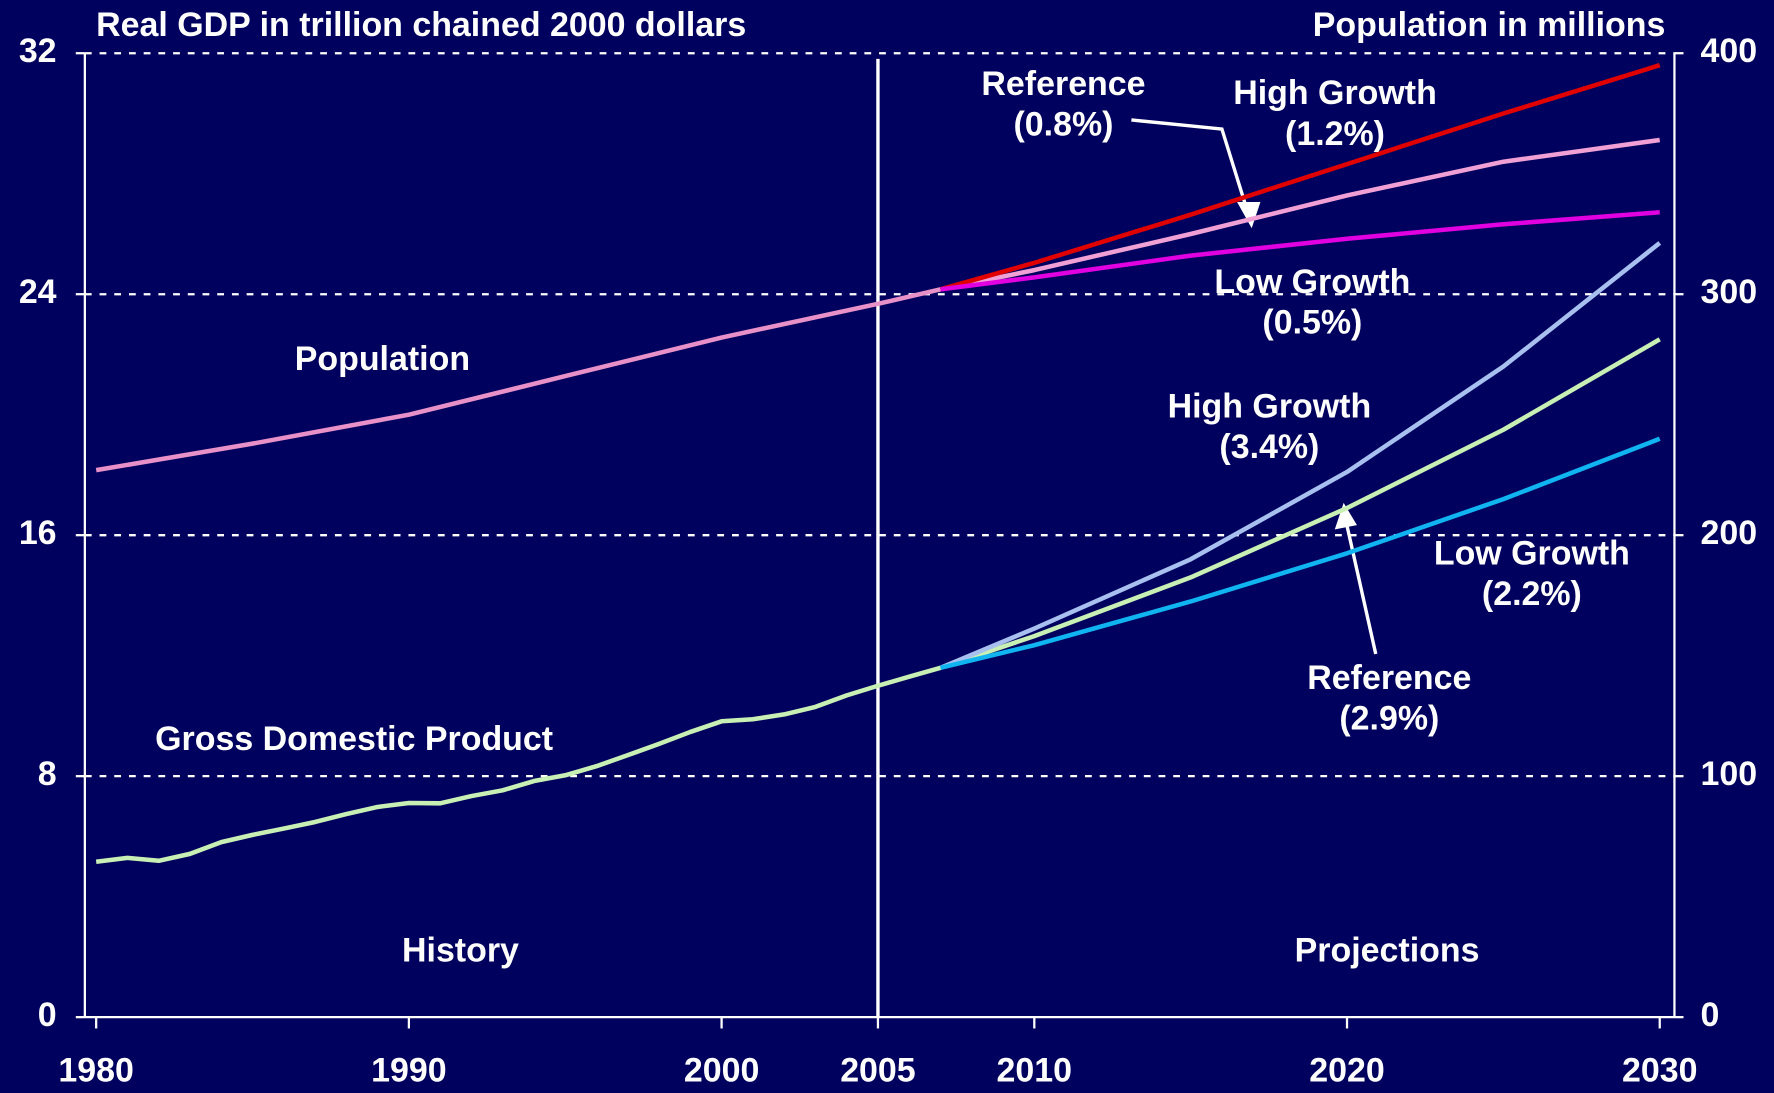 This screenshot has width=1774, height=1093. I want to click on annotation: (0.8%), so click(1064, 125).